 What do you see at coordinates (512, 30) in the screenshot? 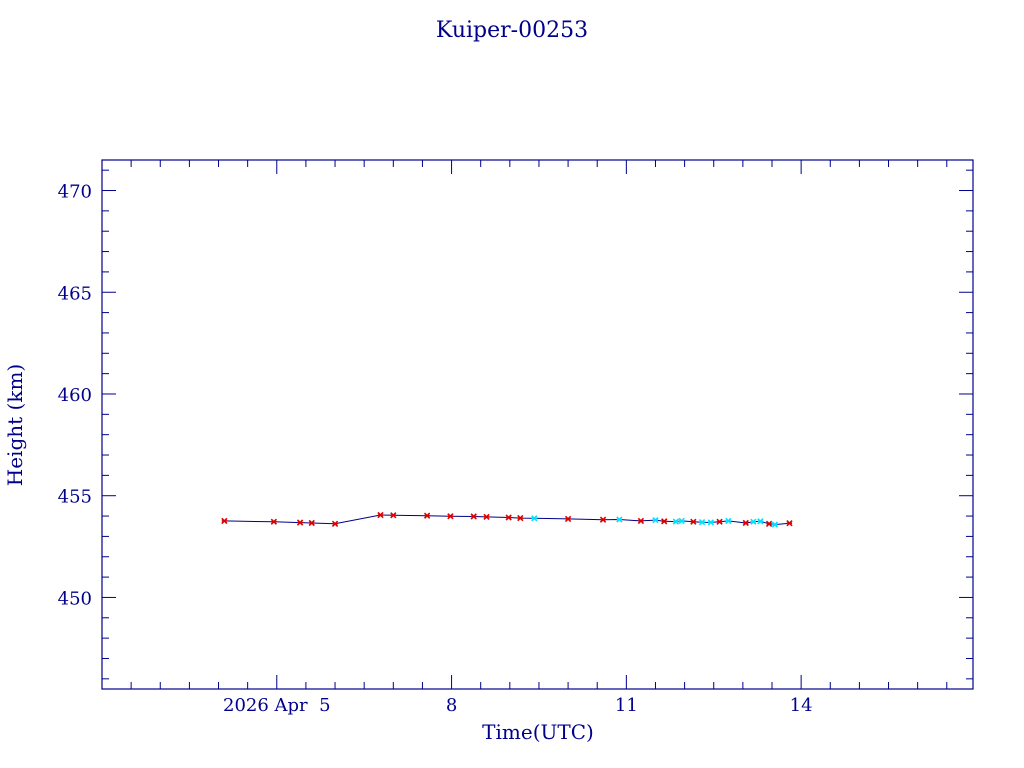
I see `chart-title: Kuiper-00253` at bounding box center [512, 30].